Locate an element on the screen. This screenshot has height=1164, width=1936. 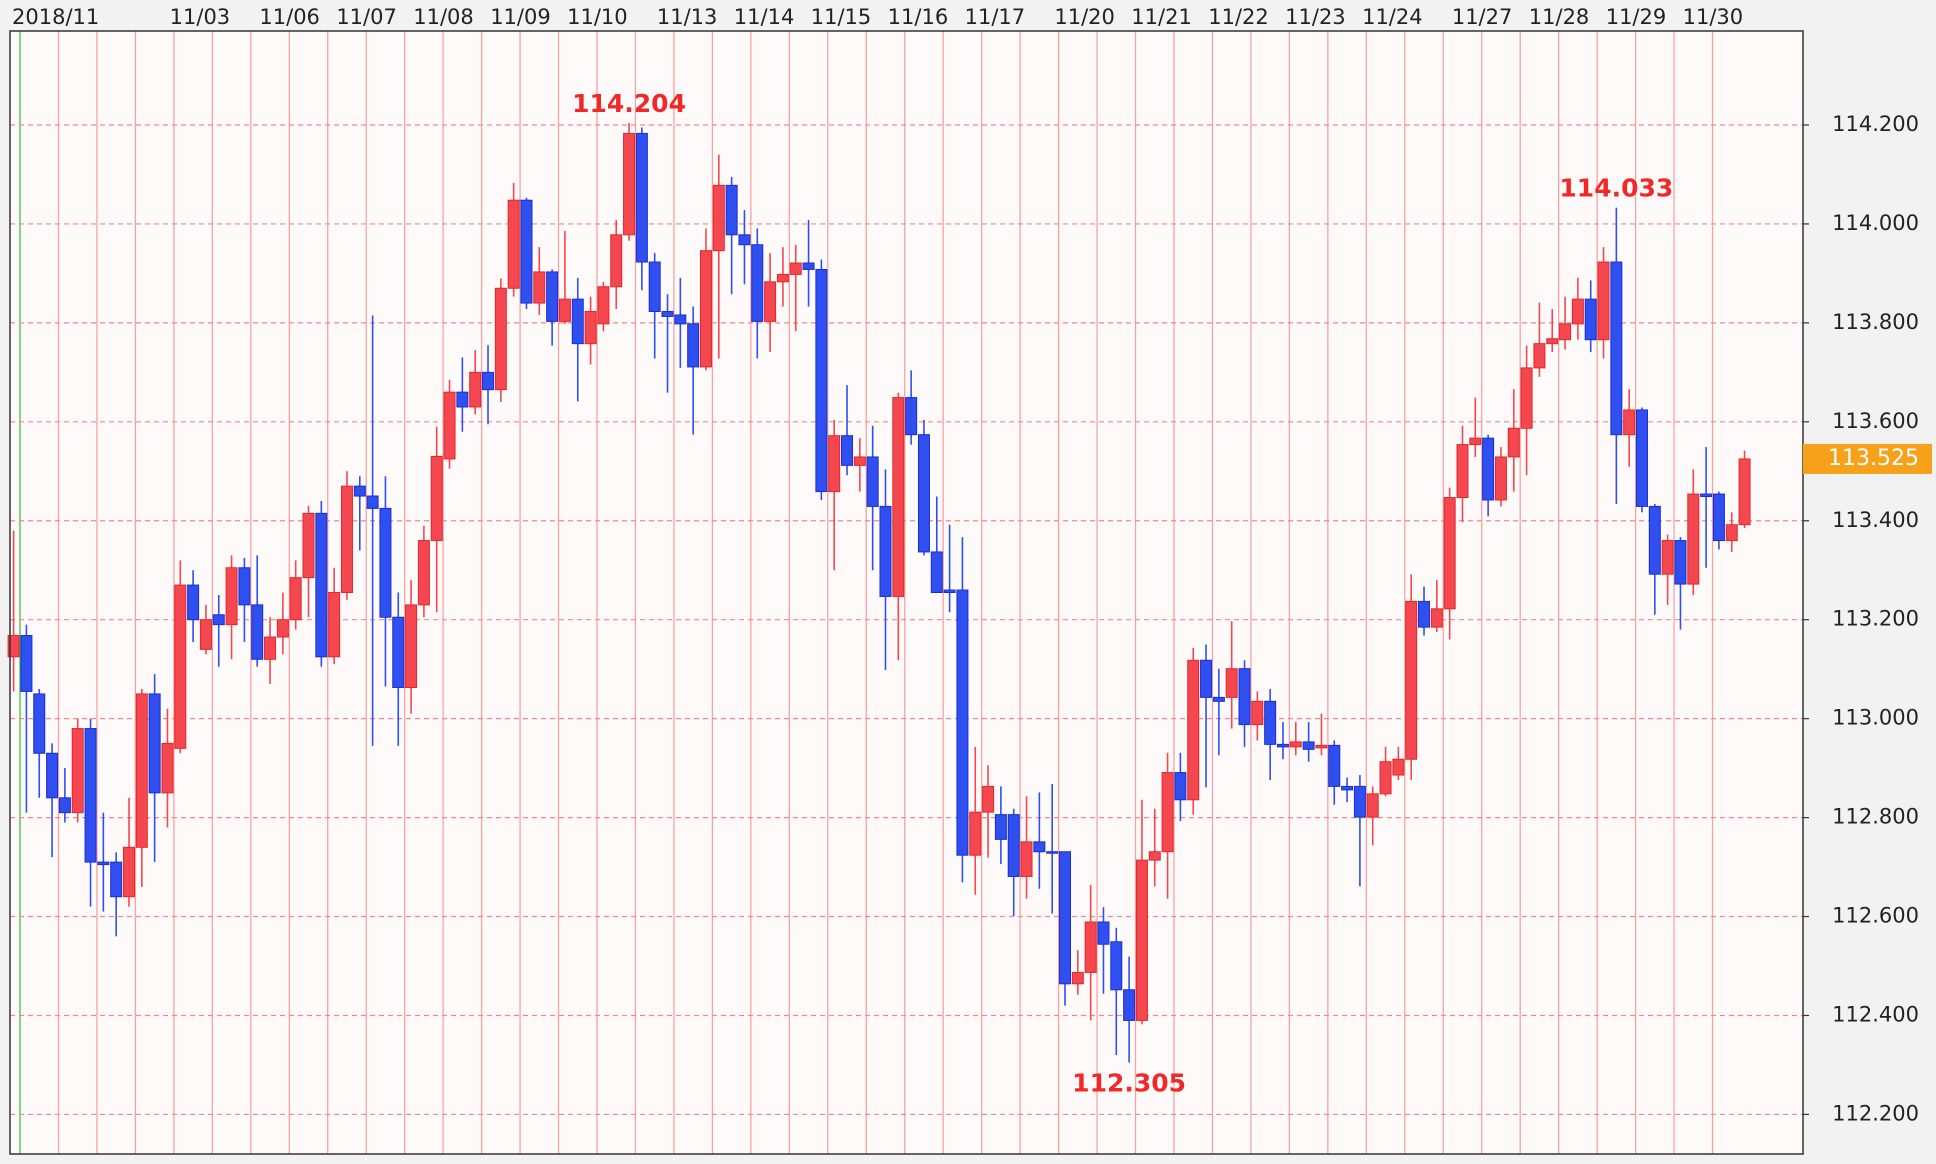
y-tick-label: 113.600 is located at coordinates (1875, 421).